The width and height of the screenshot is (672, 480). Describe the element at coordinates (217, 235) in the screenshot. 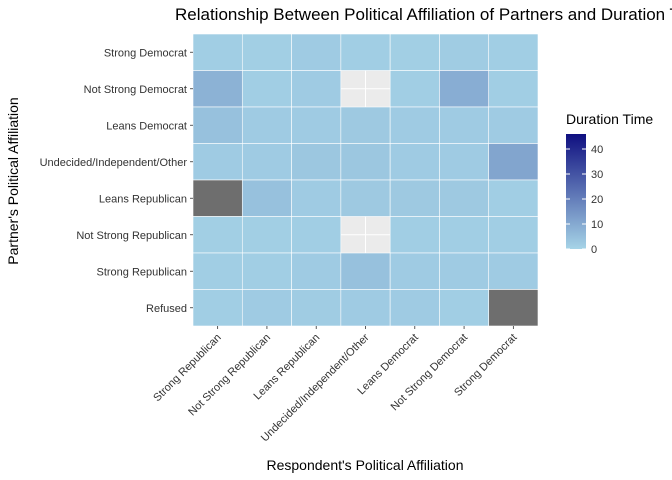

I see `heatmap-cell-not-strong-republican-strong-republican` at that location.